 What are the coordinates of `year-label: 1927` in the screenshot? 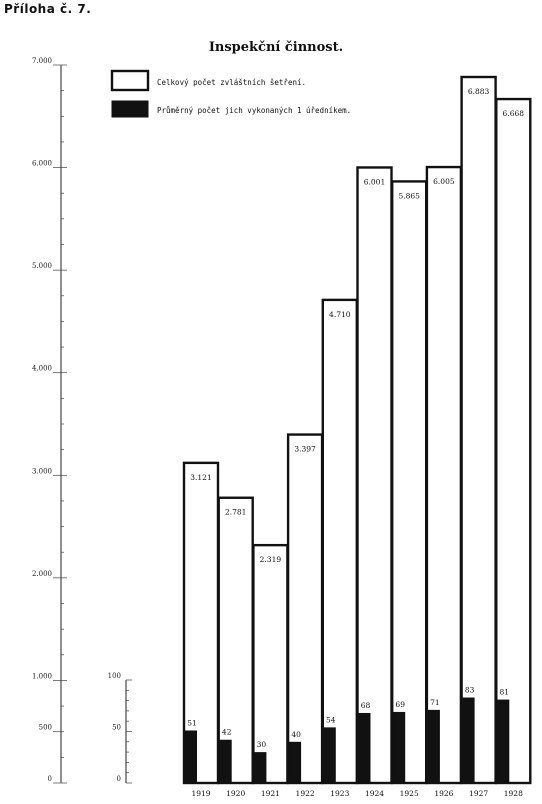 It's located at (478, 793).